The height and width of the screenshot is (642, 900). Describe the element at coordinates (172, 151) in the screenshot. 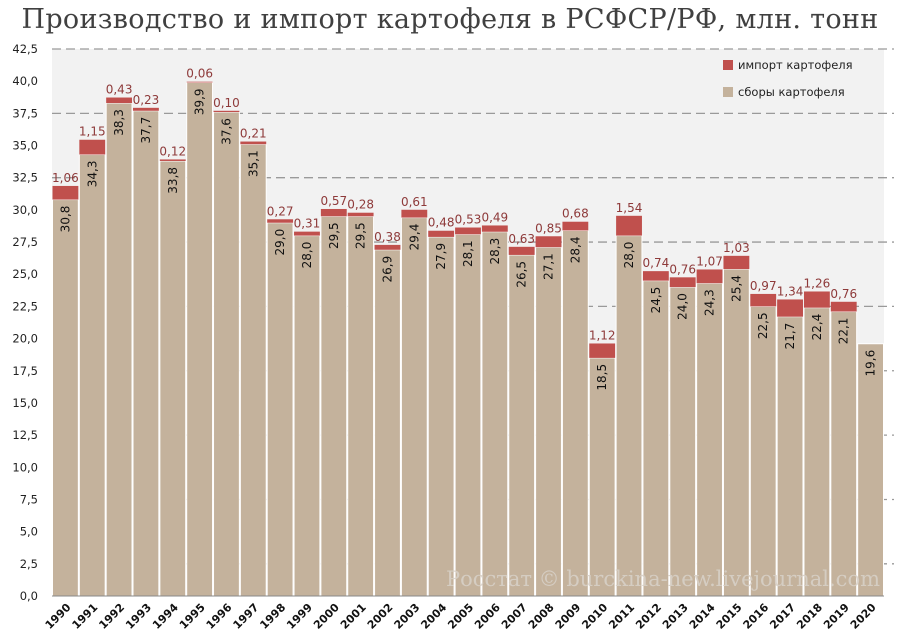

I see `import-data-label: 0,12` at that location.